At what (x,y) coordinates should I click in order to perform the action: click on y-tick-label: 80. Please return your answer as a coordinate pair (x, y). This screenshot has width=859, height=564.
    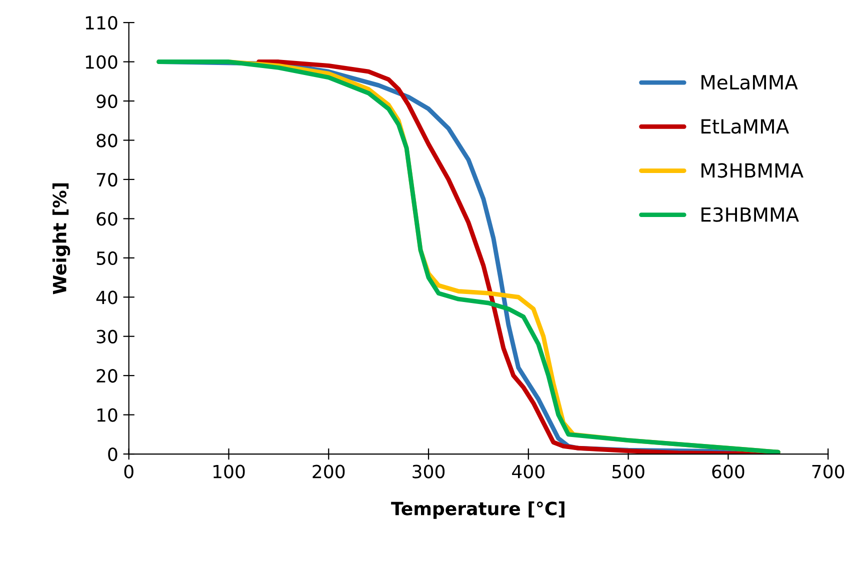
    Looking at the image, I should click on (107, 141).